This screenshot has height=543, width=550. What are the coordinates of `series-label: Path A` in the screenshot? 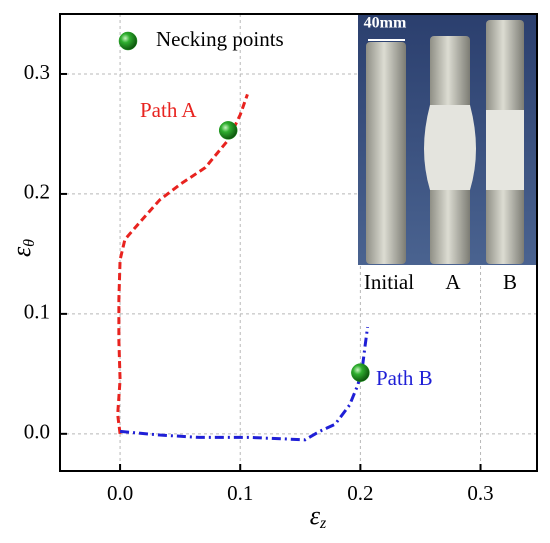 It's located at (168, 110).